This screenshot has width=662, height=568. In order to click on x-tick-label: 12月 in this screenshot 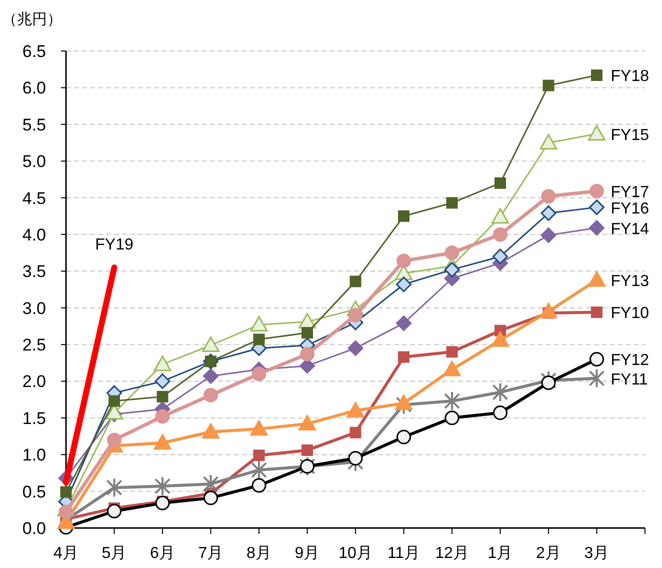, I will do `click(452, 553)`.